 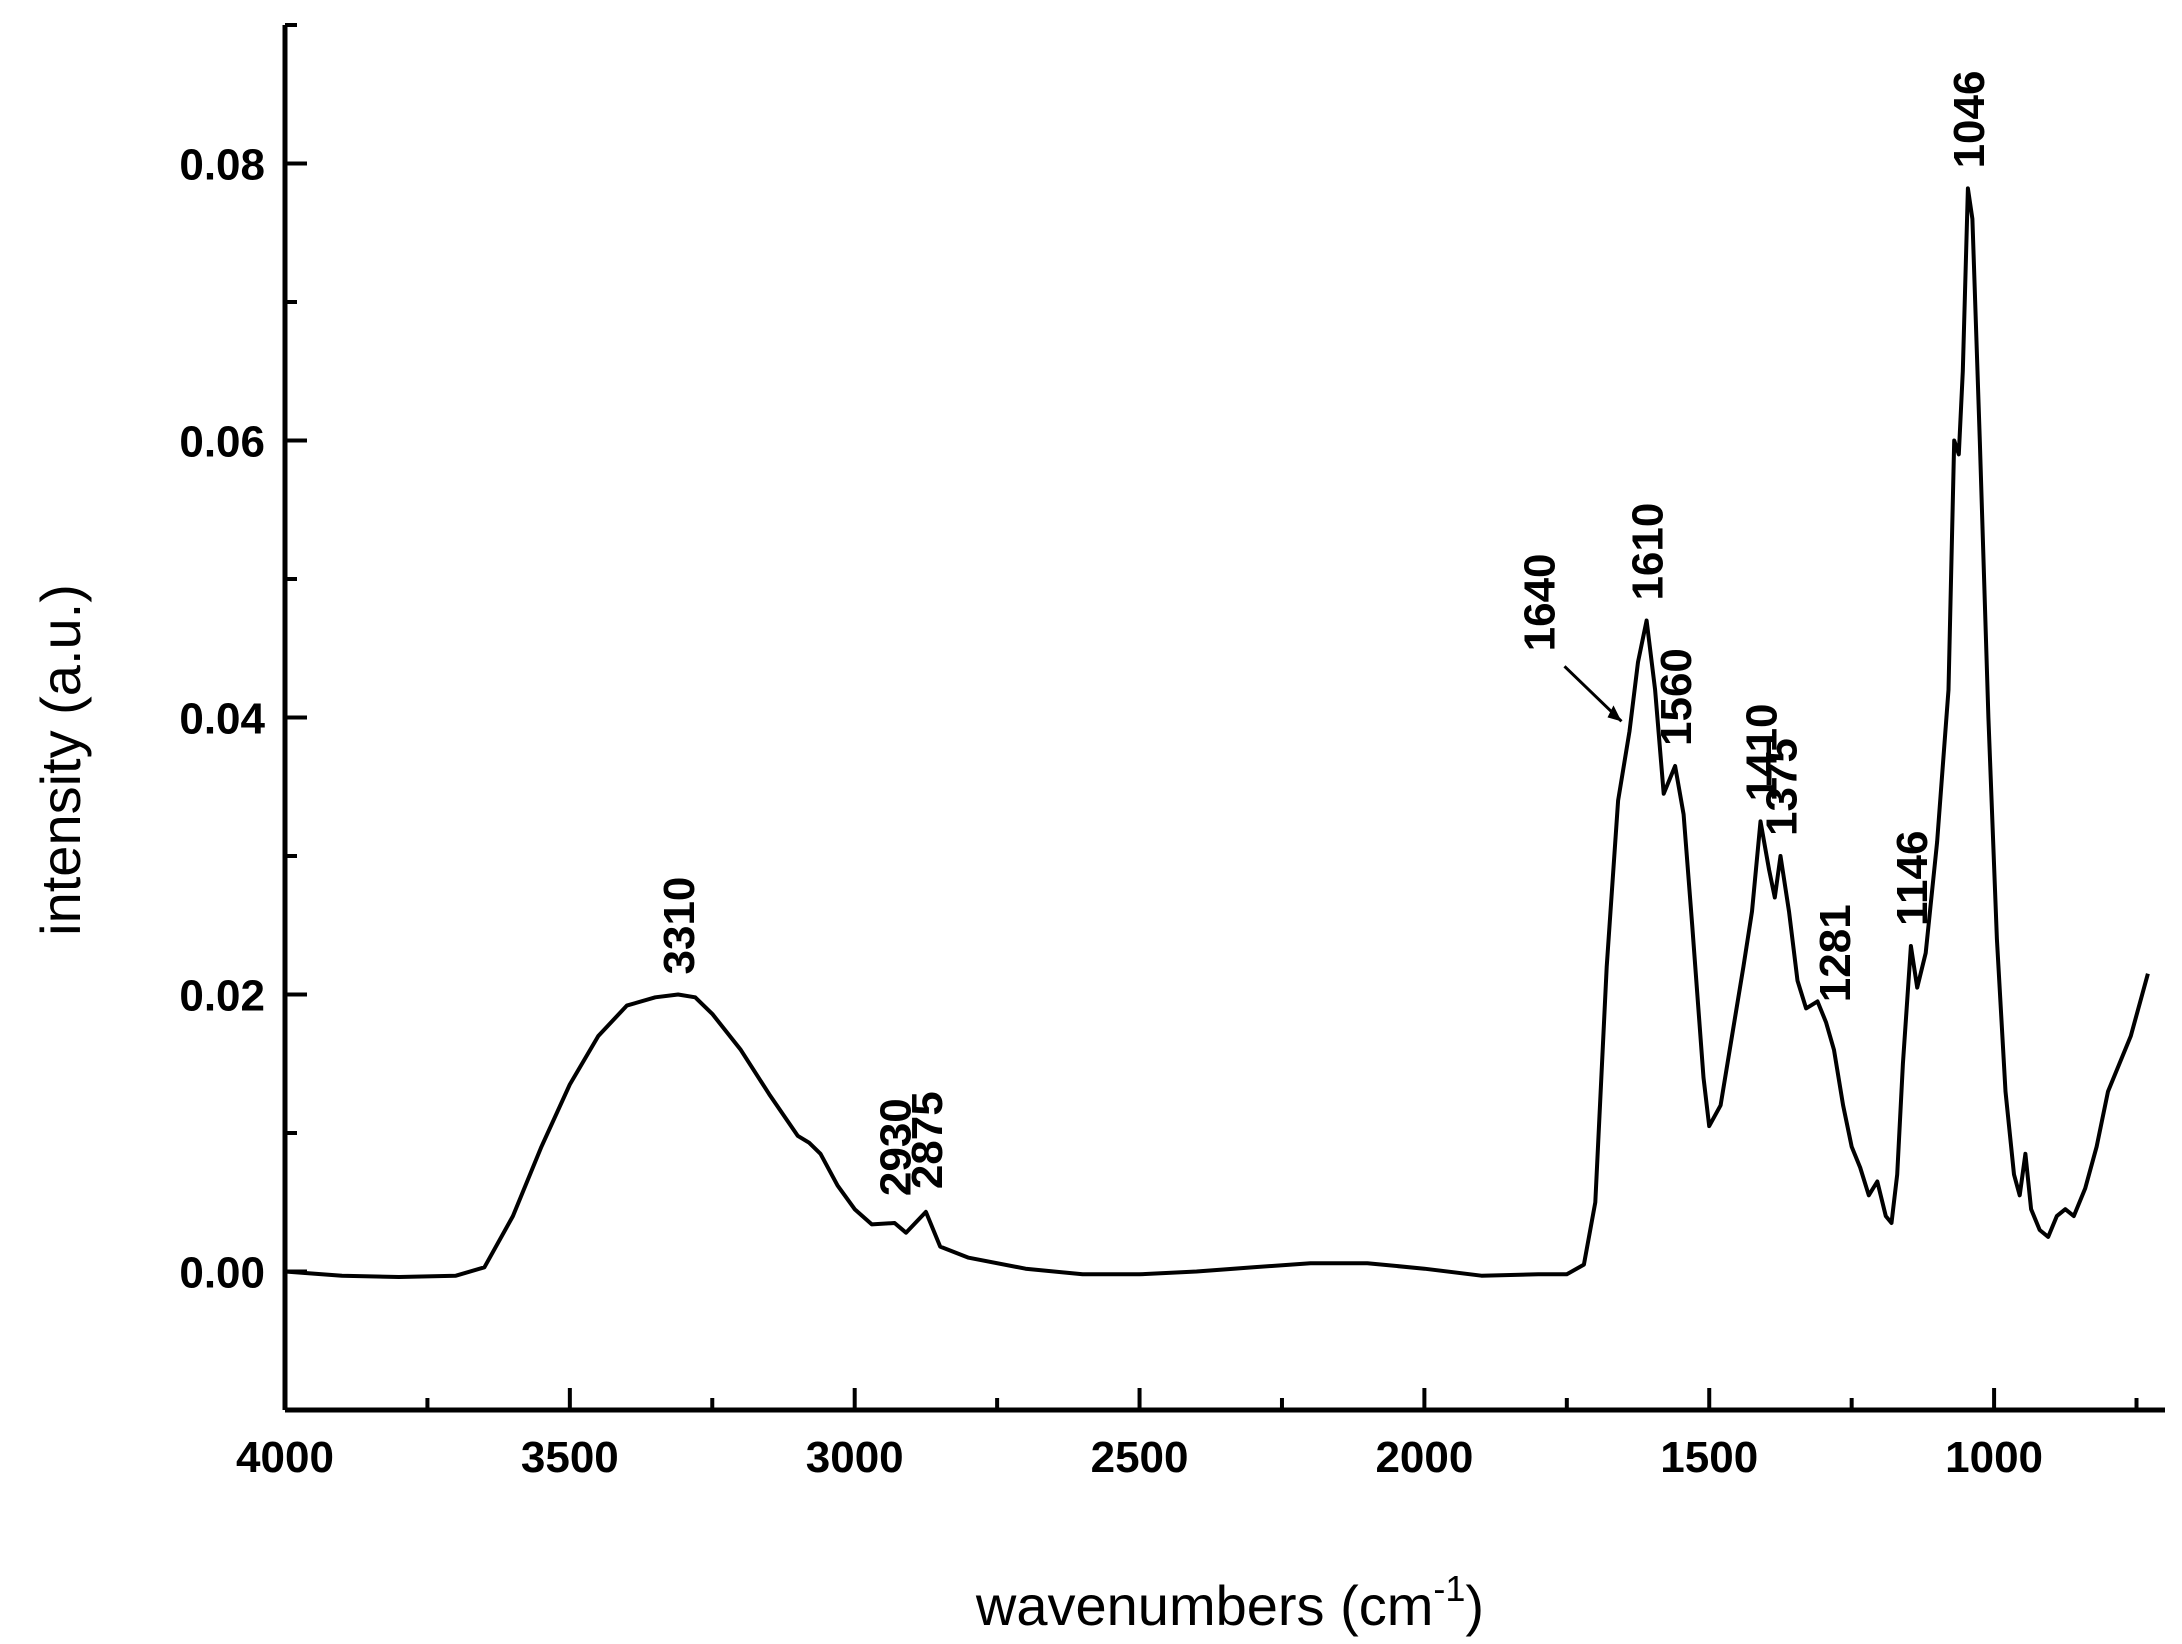 What do you see at coordinates (222, 165) in the screenshot?
I see `y-tick-label: 0.08` at bounding box center [222, 165].